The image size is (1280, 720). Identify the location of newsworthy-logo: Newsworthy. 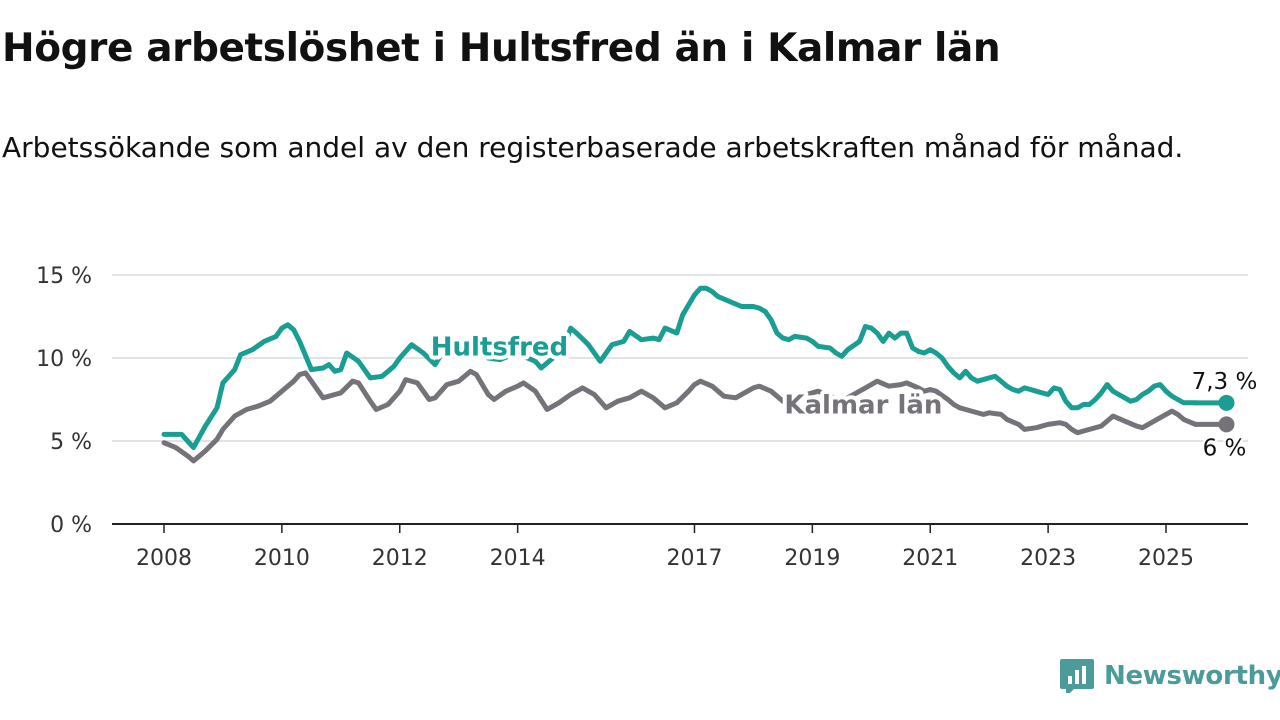
(1170, 676).